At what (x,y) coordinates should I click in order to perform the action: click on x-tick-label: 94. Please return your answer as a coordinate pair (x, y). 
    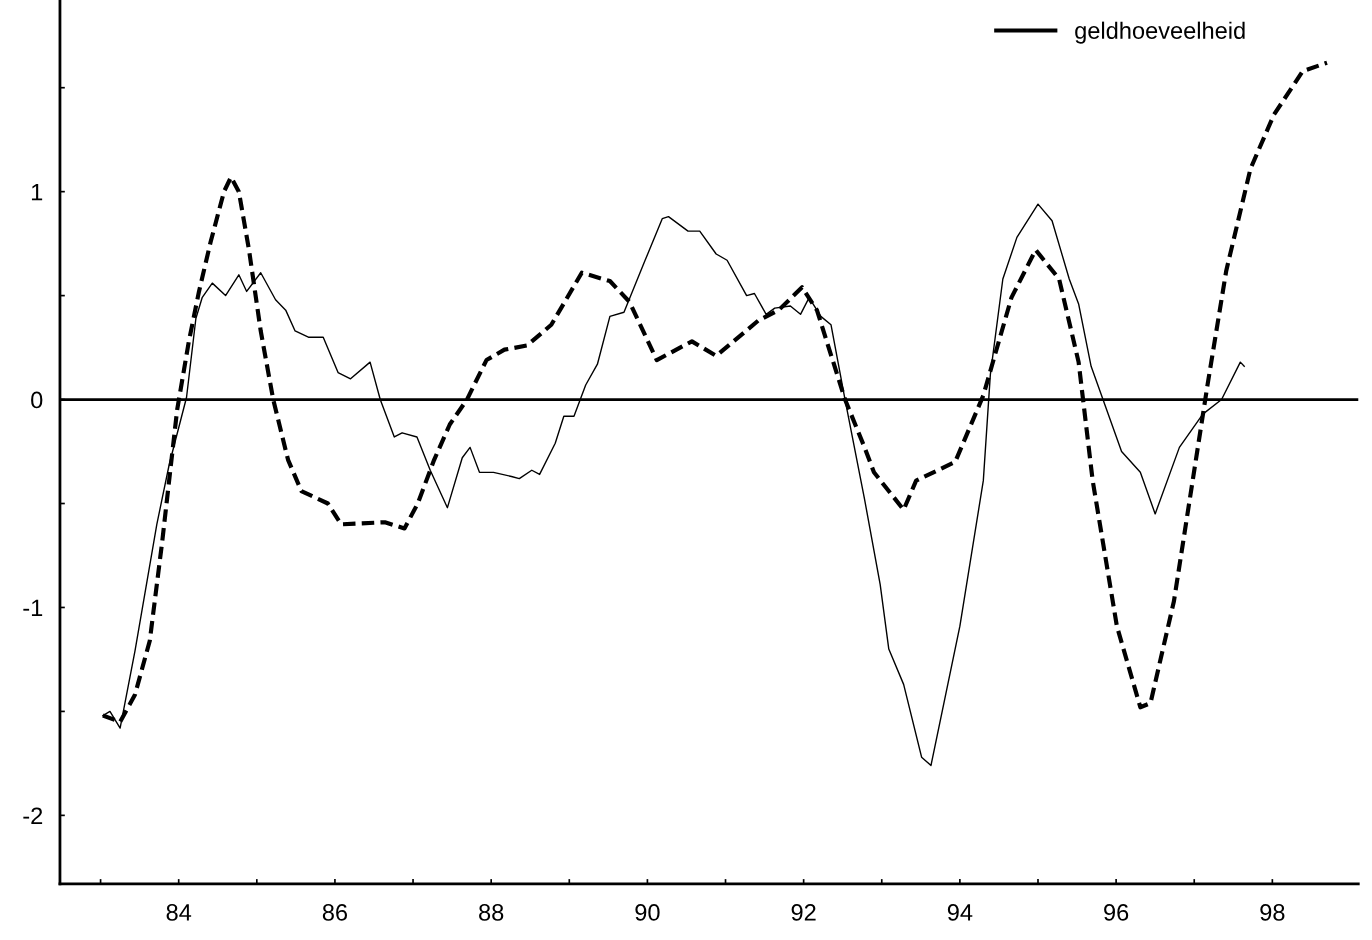
    Looking at the image, I should click on (960, 912).